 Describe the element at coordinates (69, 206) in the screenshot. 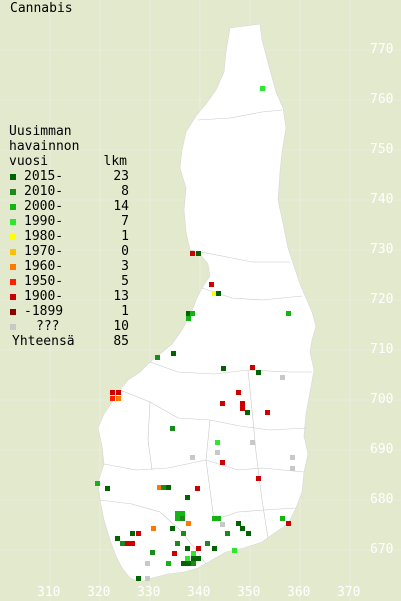

I see `legend-row: 2000- 14` at that location.